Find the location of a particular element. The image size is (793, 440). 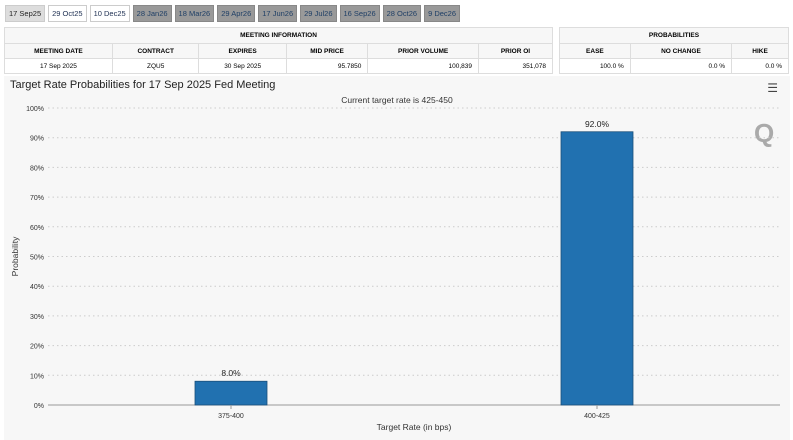

tab-9-dec26: 9 Dec26 is located at coordinates (442, 13).